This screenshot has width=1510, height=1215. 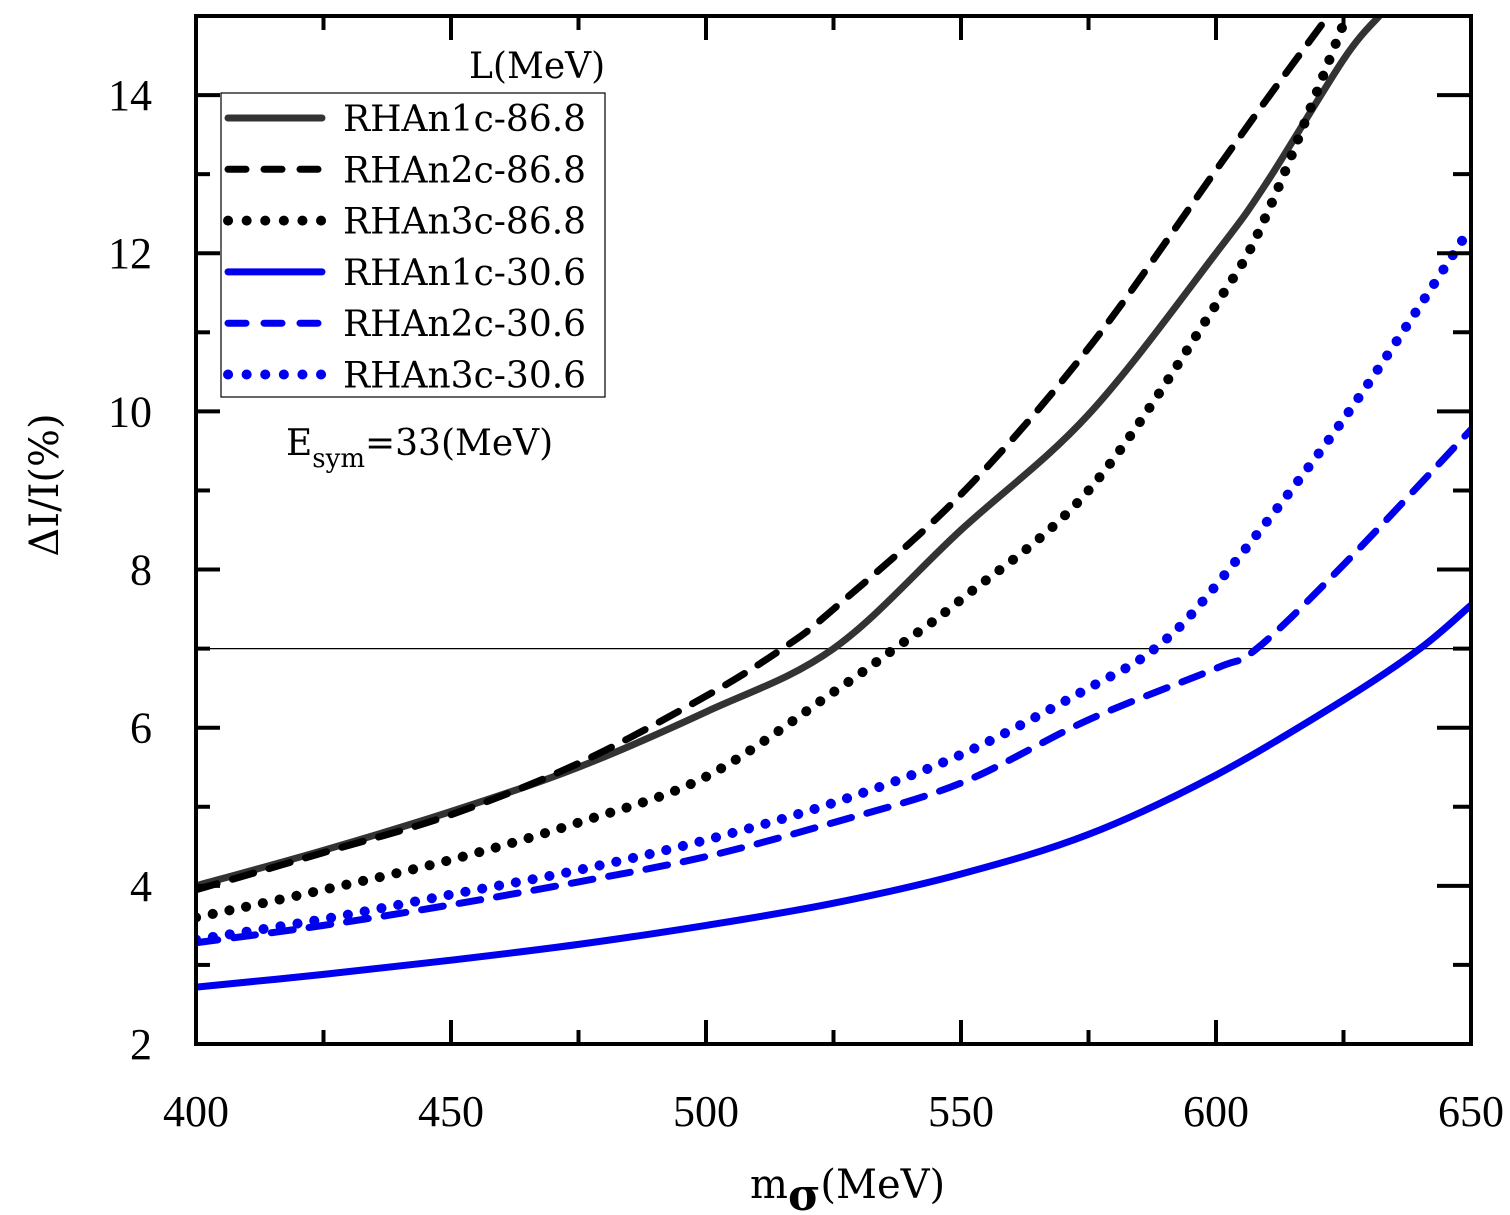 I want to click on legend-label: RHAn2c-30.6, so click(x=464, y=324).